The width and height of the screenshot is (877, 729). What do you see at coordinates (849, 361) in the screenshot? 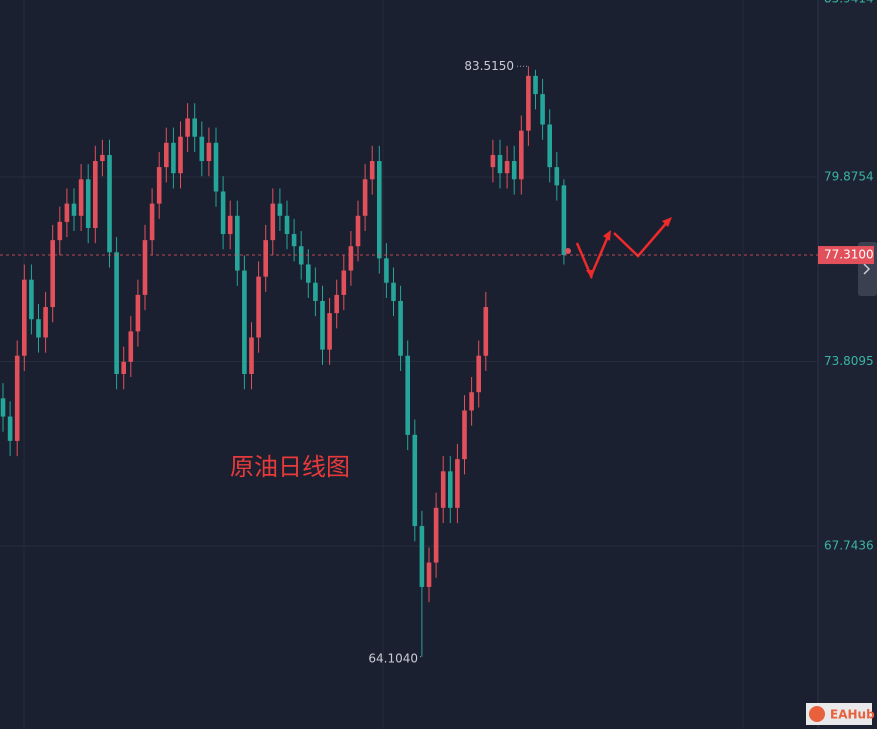
I see `y-tick-label: 73.8095` at bounding box center [849, 361].